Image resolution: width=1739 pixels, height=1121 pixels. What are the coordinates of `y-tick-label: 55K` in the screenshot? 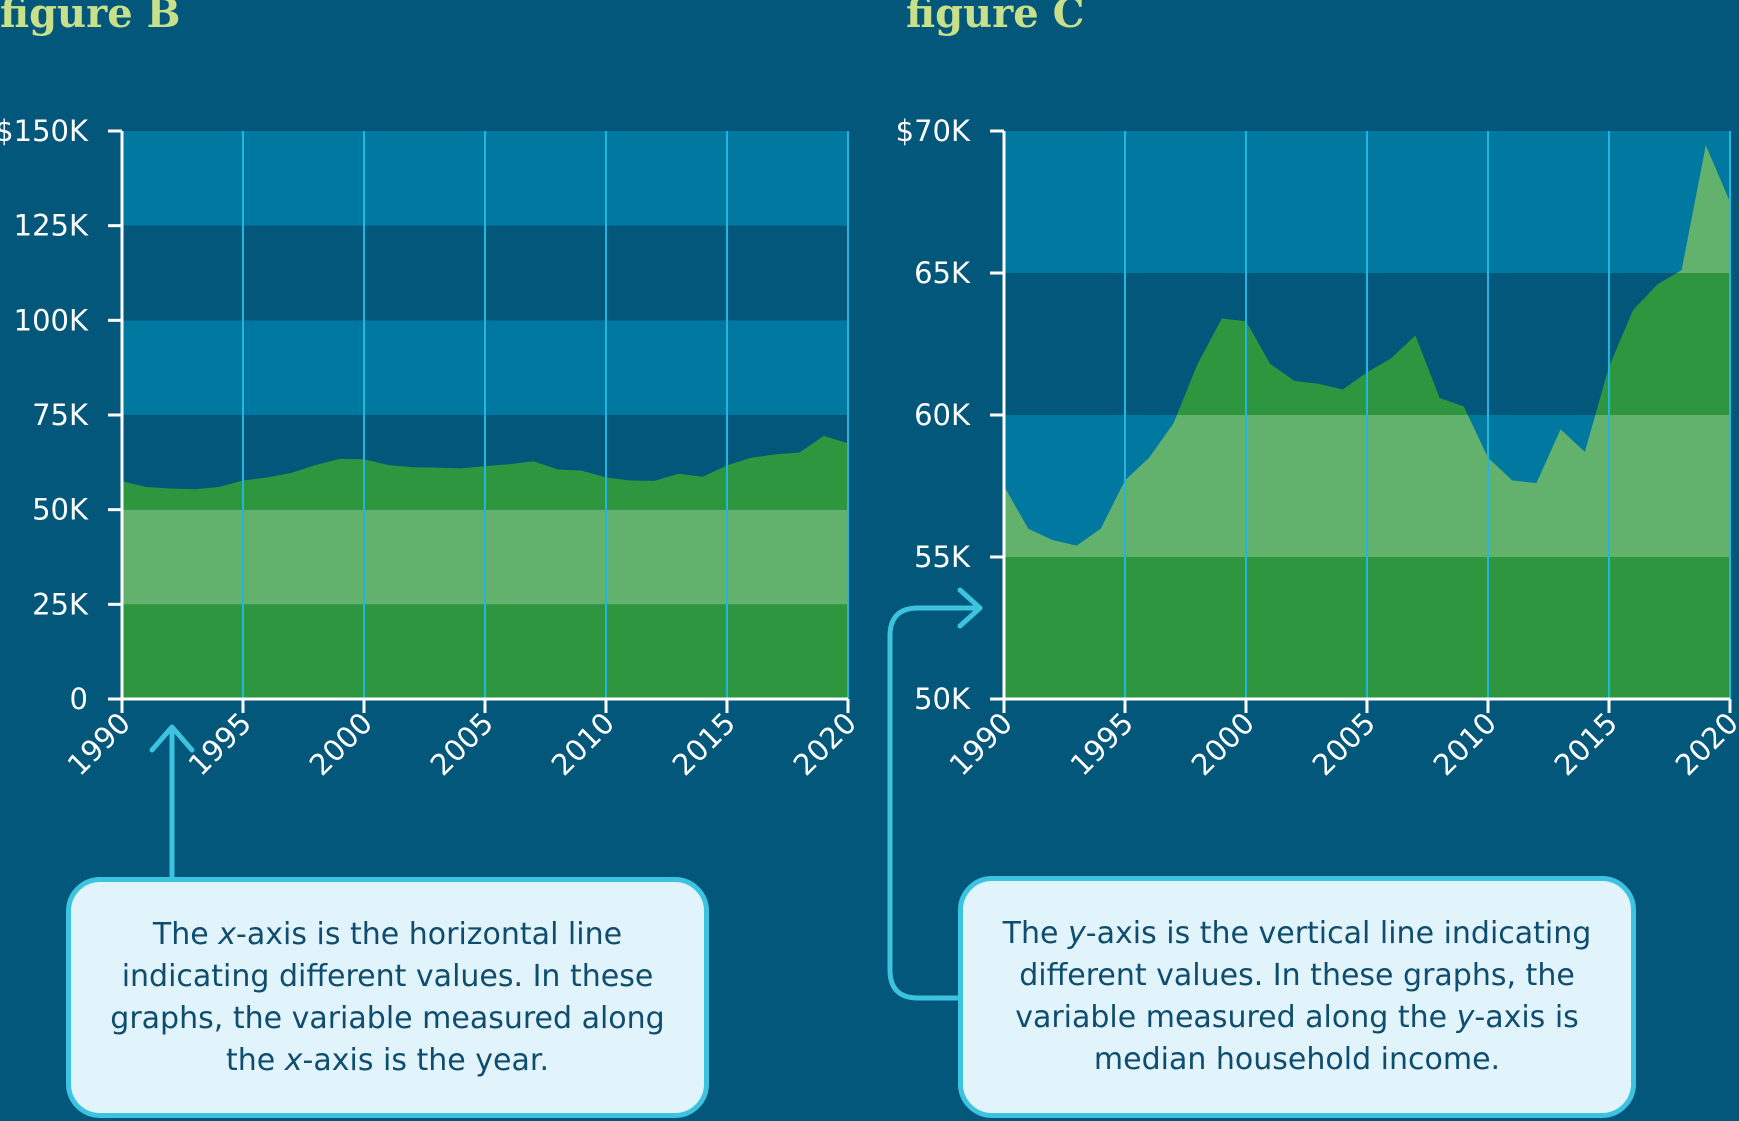 It's located at (942, 557).